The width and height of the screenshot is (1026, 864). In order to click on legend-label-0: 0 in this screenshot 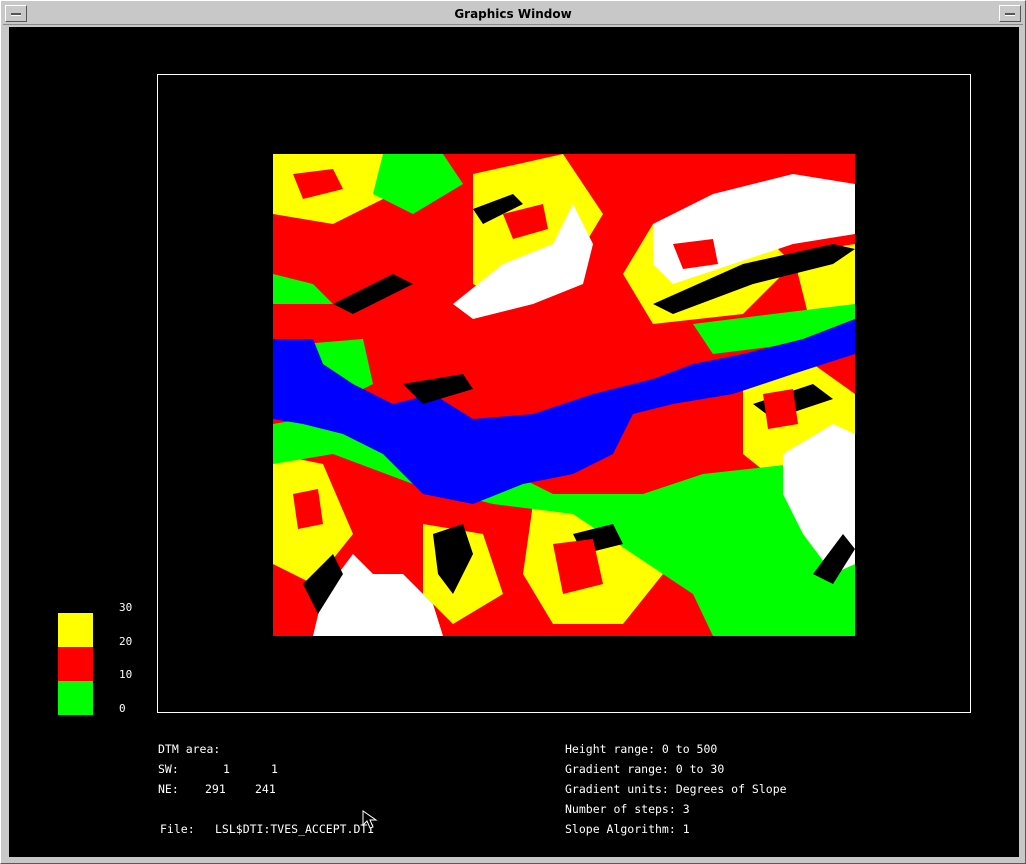, I will do `click(122, 708)`.